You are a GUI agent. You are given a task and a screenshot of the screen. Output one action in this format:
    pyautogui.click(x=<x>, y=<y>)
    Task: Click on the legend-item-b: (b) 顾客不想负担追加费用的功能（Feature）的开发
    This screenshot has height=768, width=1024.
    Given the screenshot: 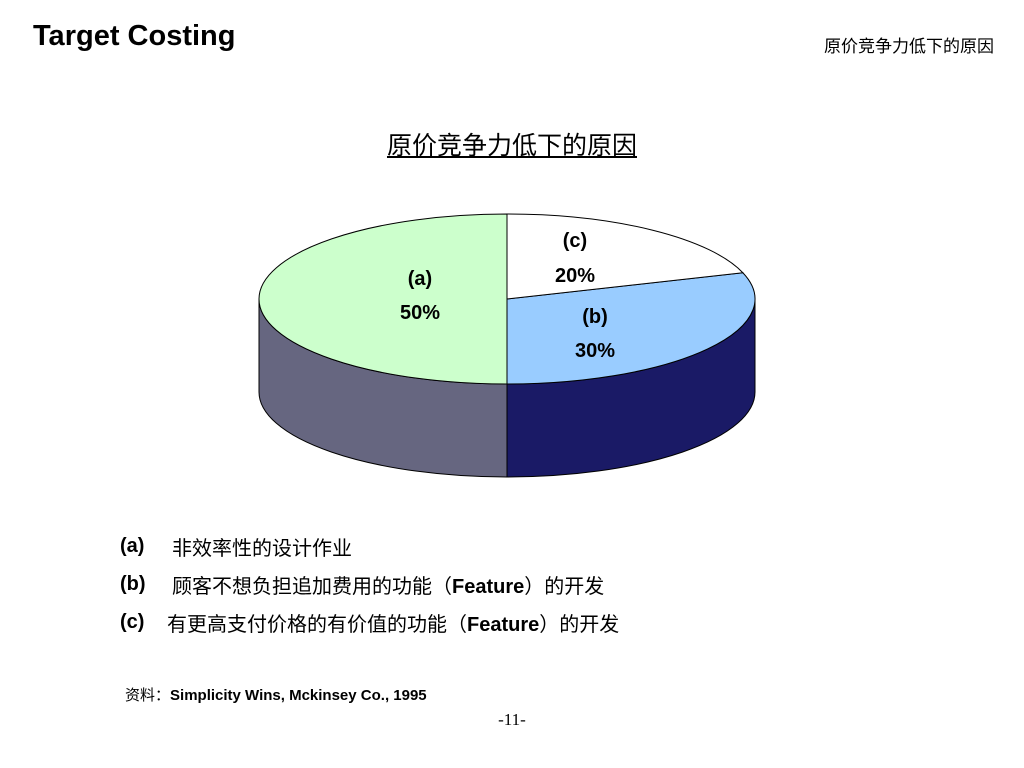 What is the action you would take?
    pyautogui.click(x=369, y=584)
    